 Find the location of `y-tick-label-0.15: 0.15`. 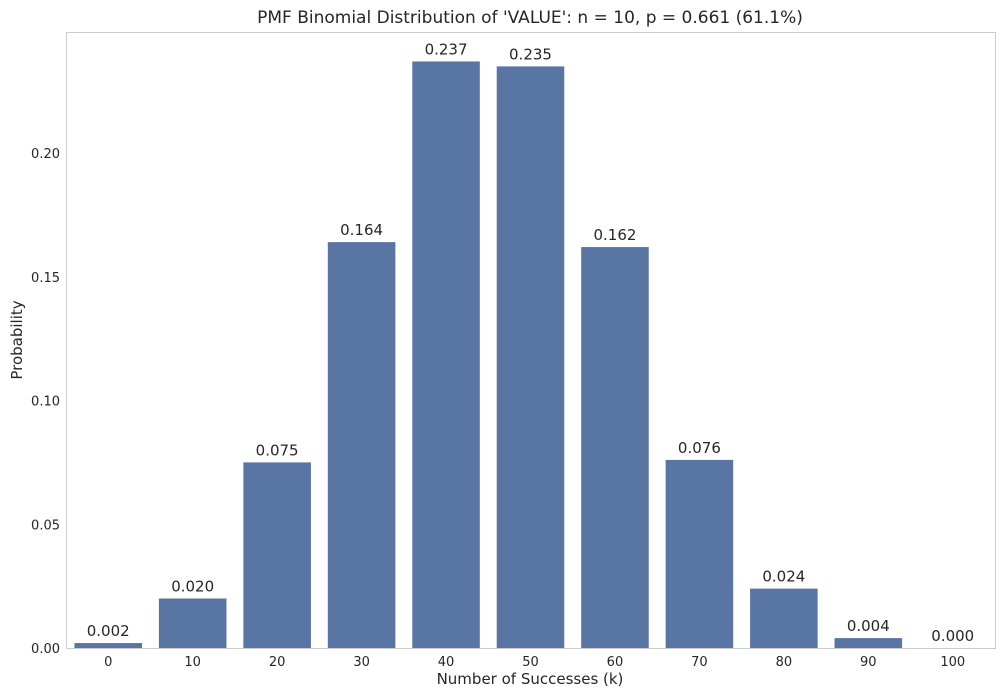

y-tick-label-0.15: 0.15 is located at coordinates (45, 278).